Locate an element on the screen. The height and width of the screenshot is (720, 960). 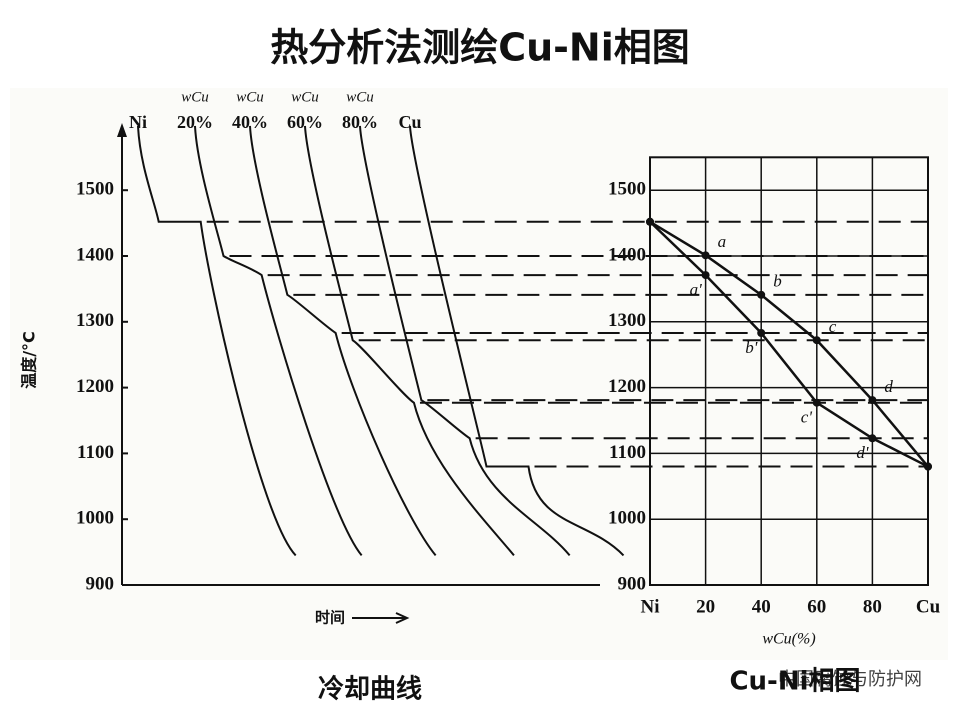
point-label: b' is located at coordinates (751, 347).